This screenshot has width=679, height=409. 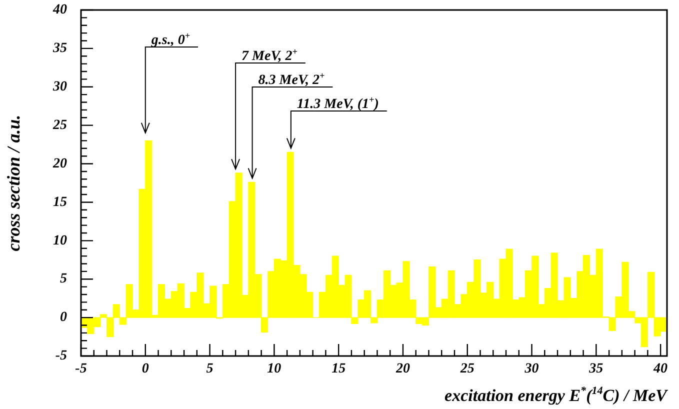 I want to click on x-tick-label: 0, so click(x=145, y=369).